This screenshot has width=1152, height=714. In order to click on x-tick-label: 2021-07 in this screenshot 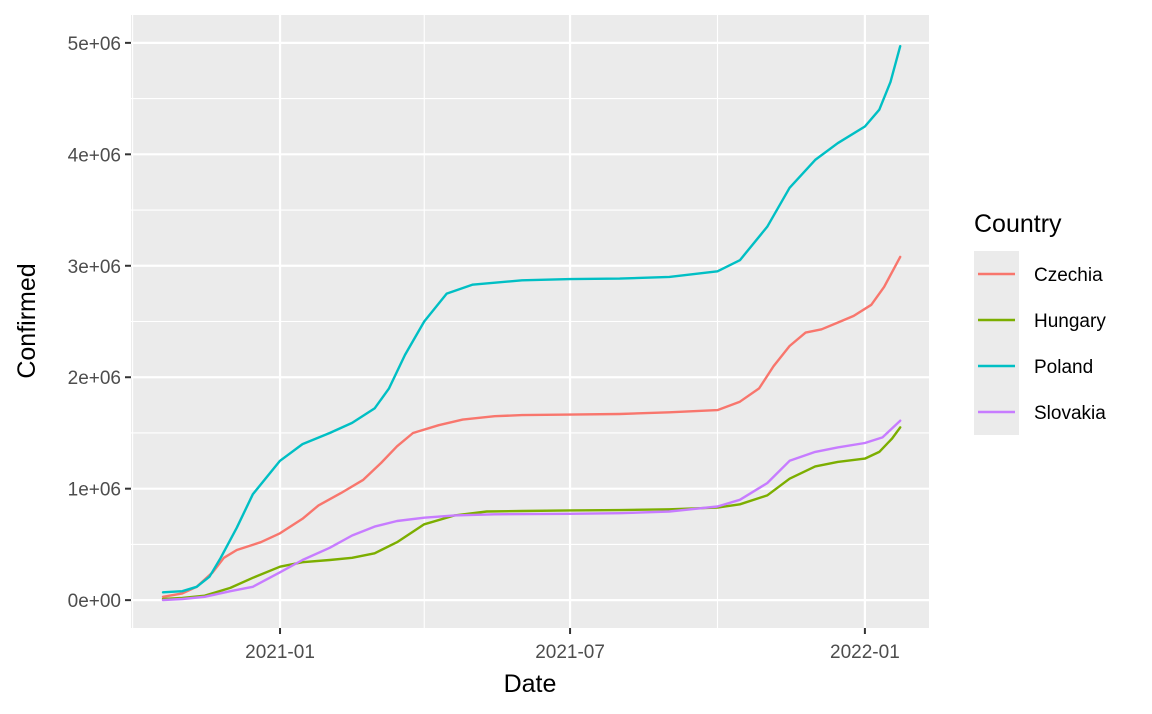, I will do `click(570, 652)`.